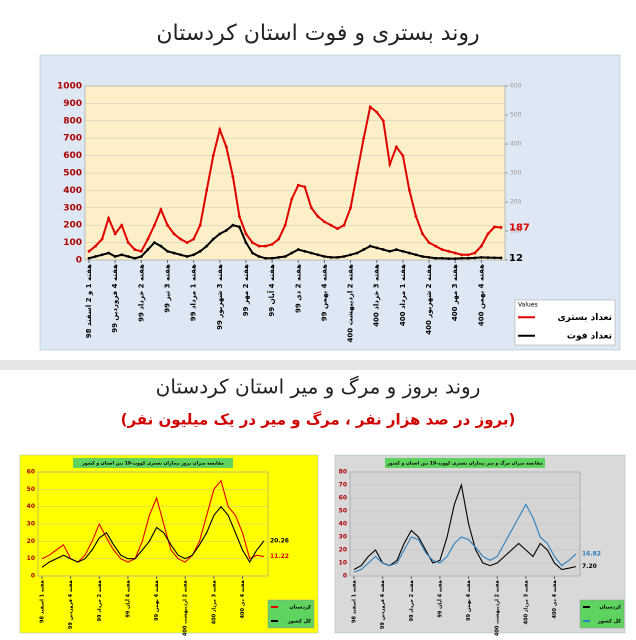  Describe the element at coordinates (72, 121) in the screenshot. I see `y-tick-label: 800` at that location.